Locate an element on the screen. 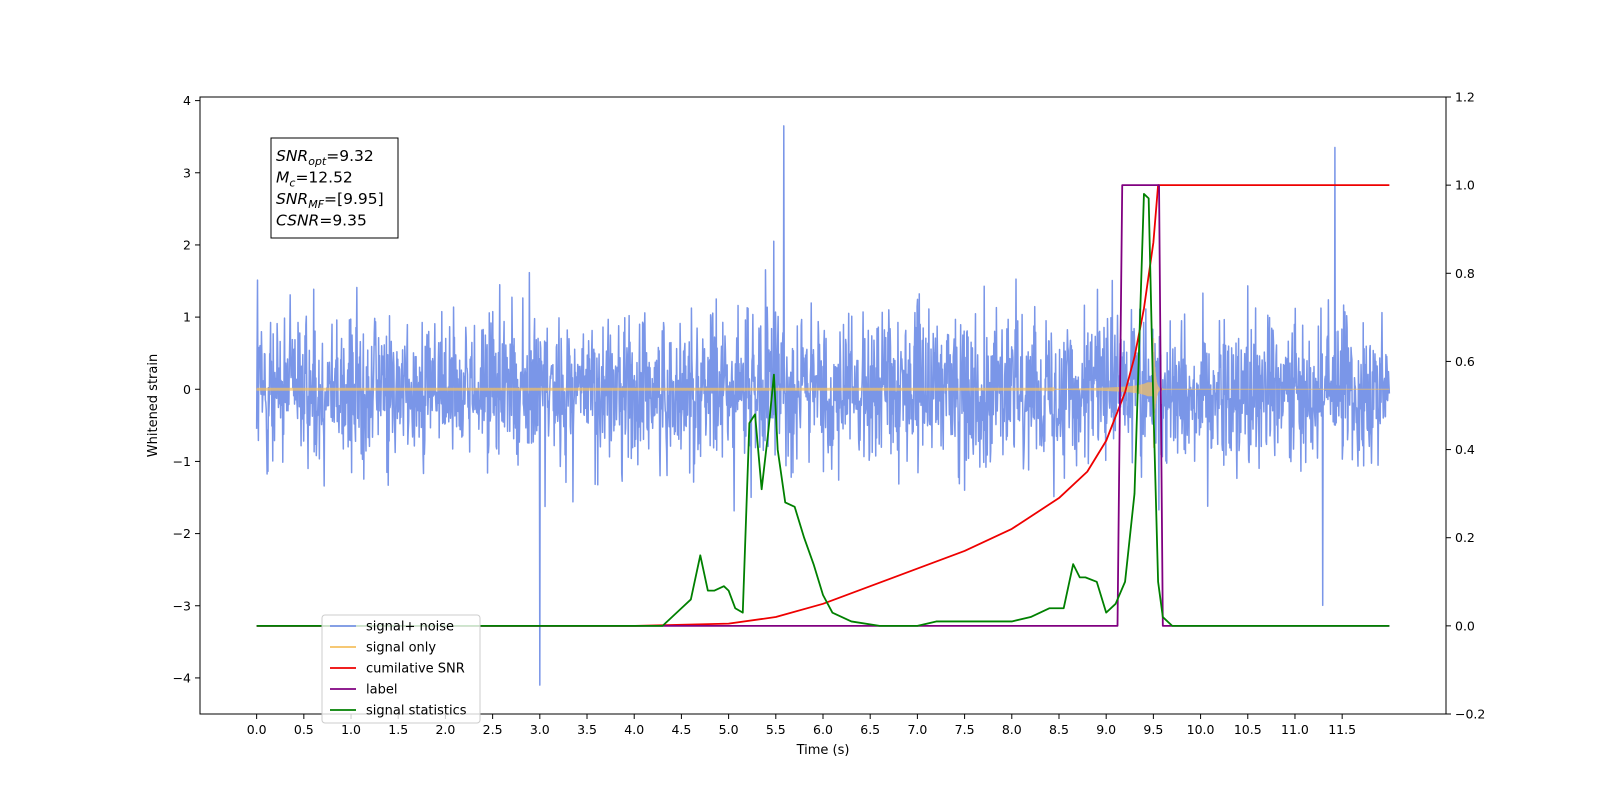 The image size is (1600, 800). legend-entry: signal only is located at coordinates (401, 648).